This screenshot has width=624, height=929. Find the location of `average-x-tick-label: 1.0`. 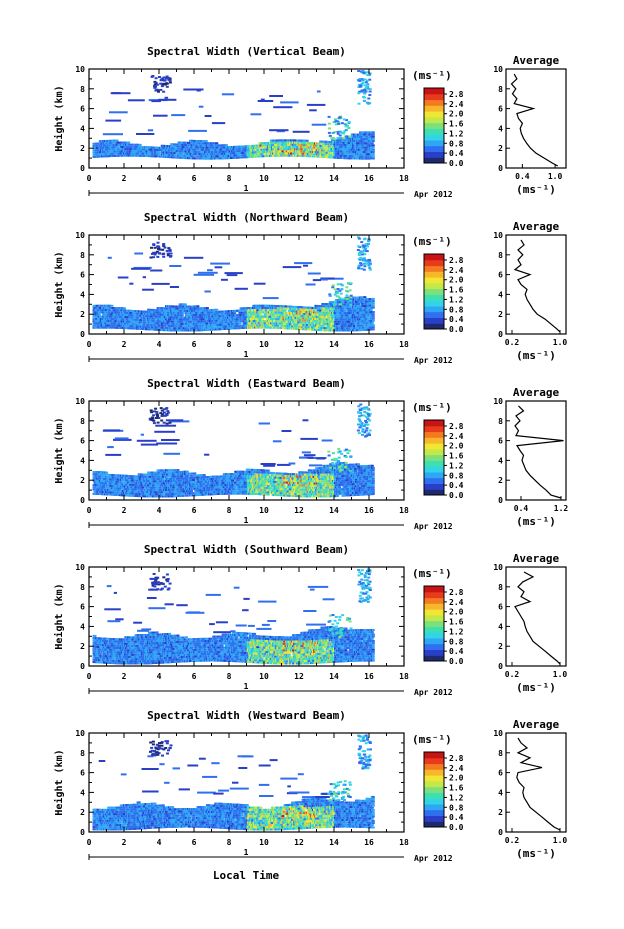

average-x-tick-label: 1.0 is located at coordinates (555, 176).